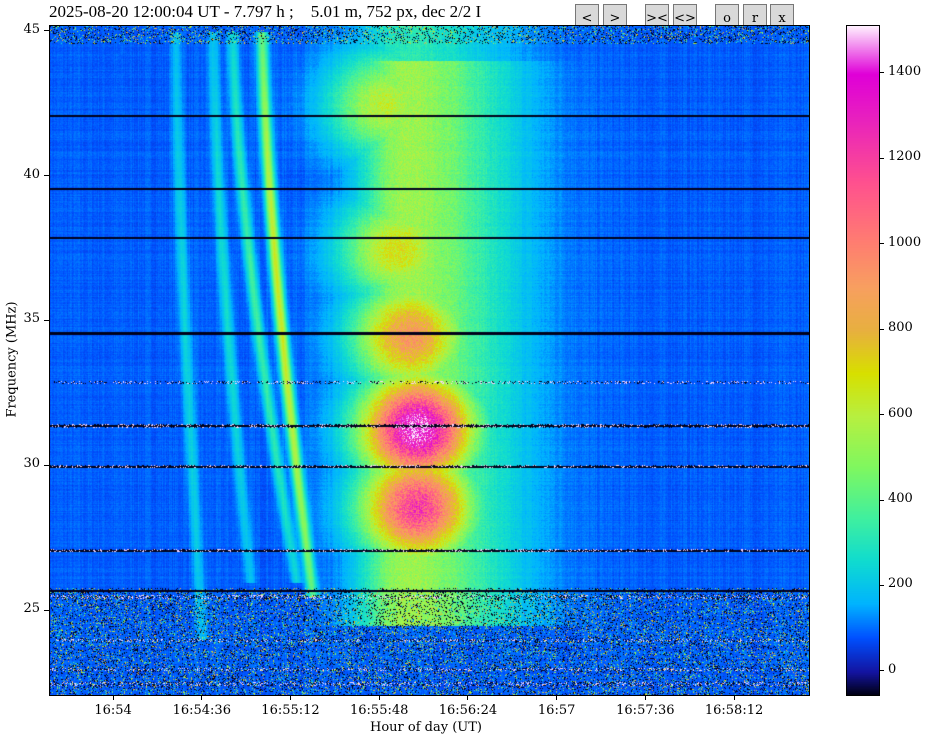 The image size is (928, 740). Describe the element at coordinates (31, 319) in the screenshot. I see `y-tick-label: 35` at that location.